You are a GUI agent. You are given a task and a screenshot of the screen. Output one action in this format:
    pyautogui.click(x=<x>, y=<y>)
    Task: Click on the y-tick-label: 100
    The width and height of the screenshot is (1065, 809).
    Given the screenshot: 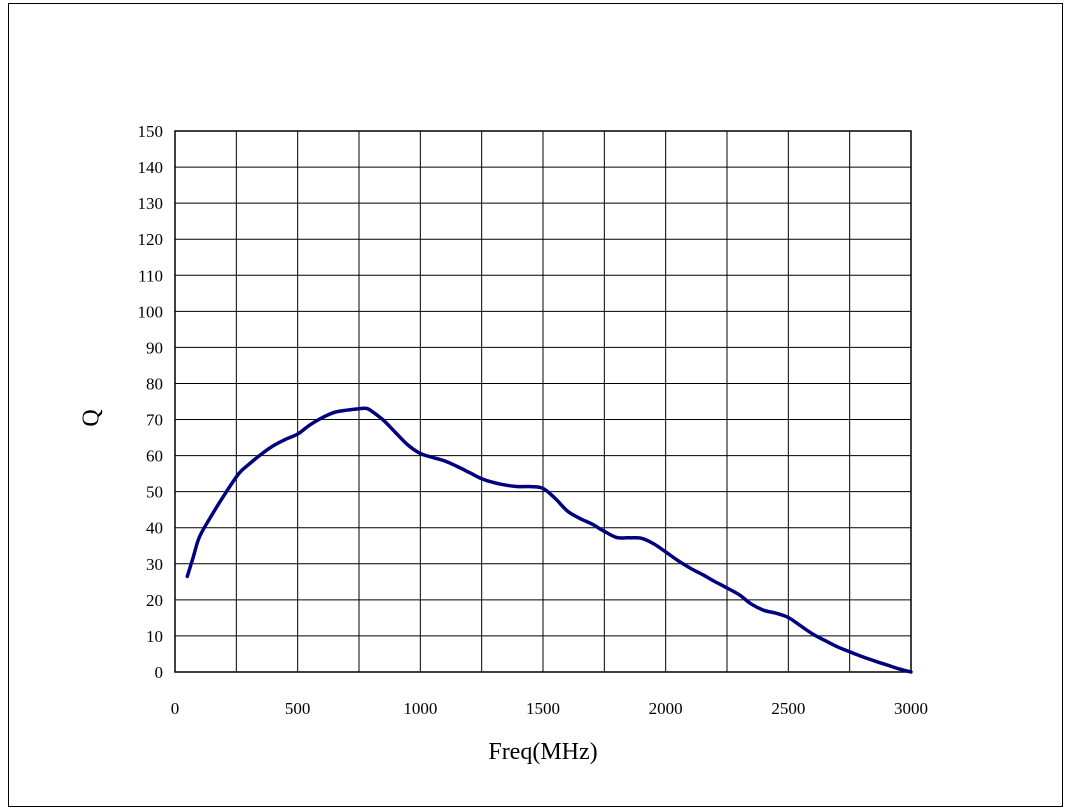 What is the action you would take?
    pyautogui.click(x=151, y=311)
    